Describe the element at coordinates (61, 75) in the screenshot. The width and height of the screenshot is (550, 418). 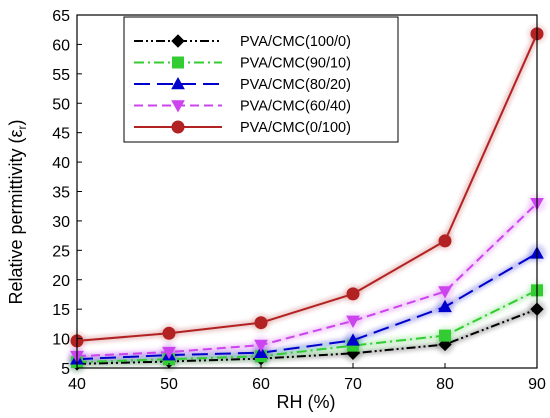
I see `y-tick-label: 55` at that location.